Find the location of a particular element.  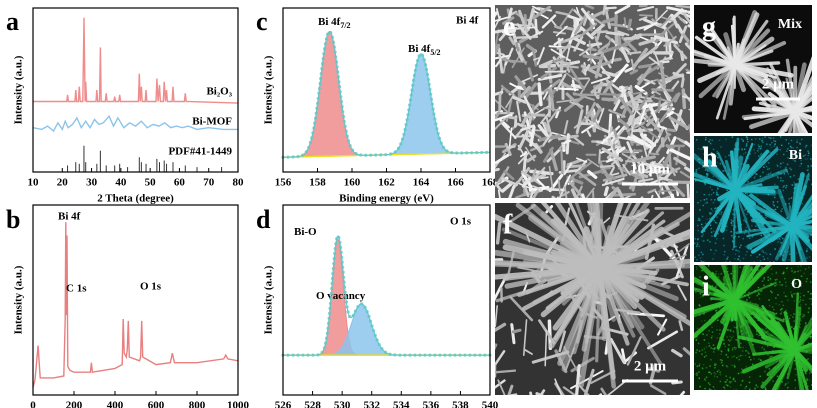

label-sub: 7/2 is located at coordinates (345, 25).